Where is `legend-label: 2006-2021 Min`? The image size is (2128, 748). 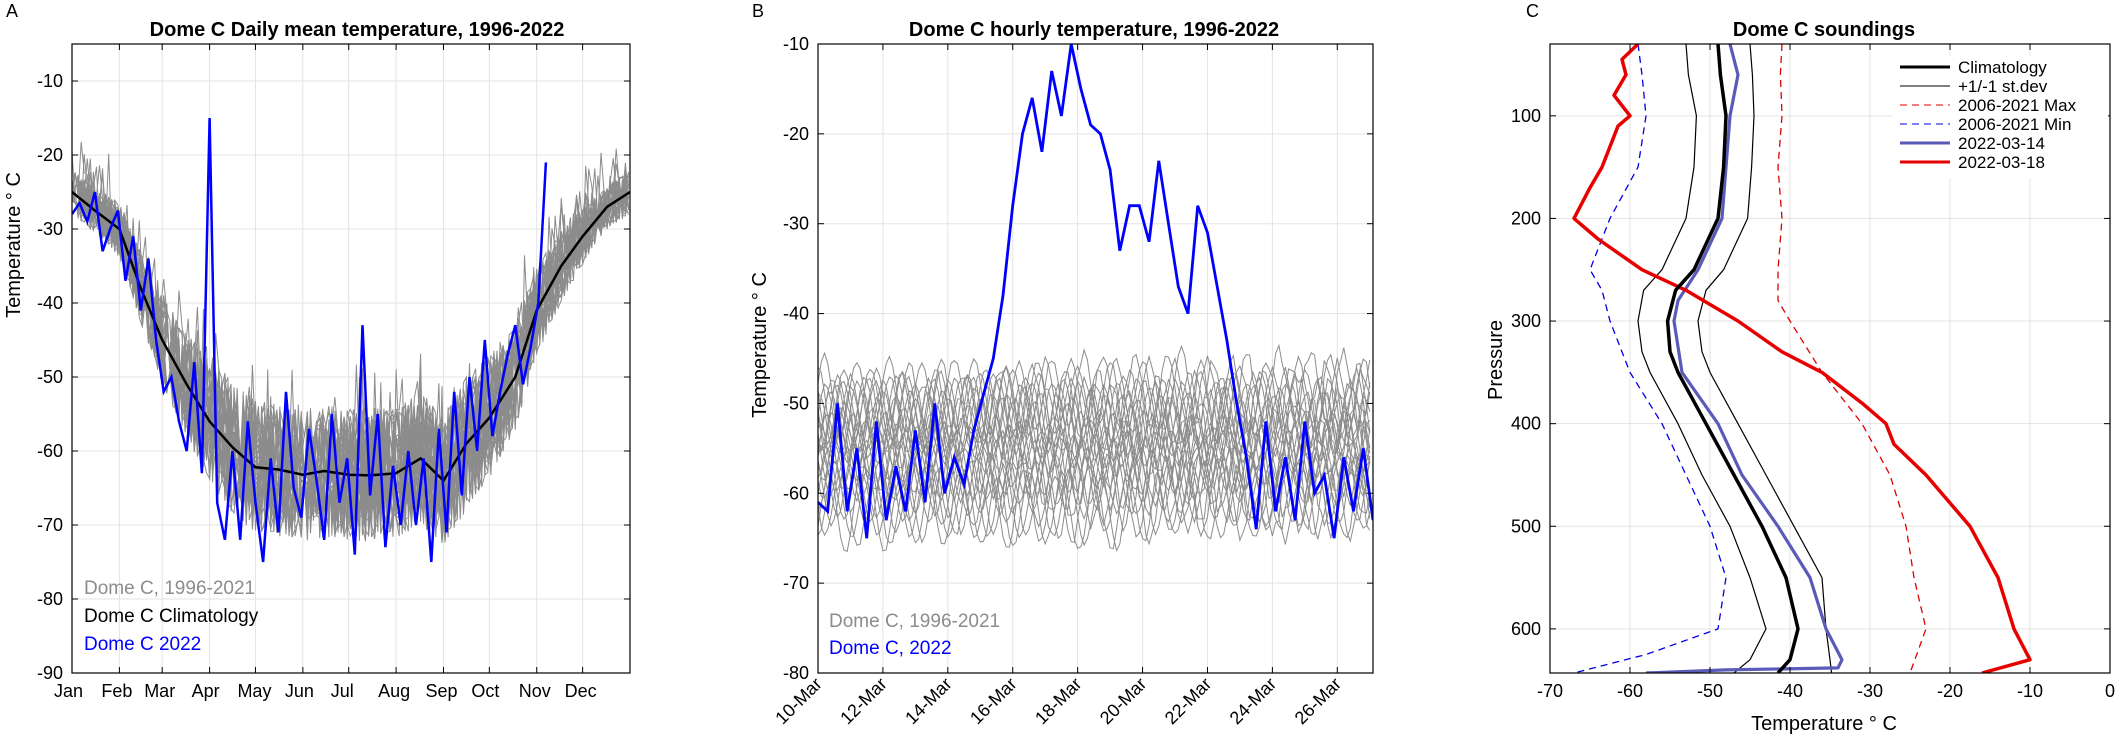 legend-label: 2006-2021 Min is located at coordinates (2014, 124).